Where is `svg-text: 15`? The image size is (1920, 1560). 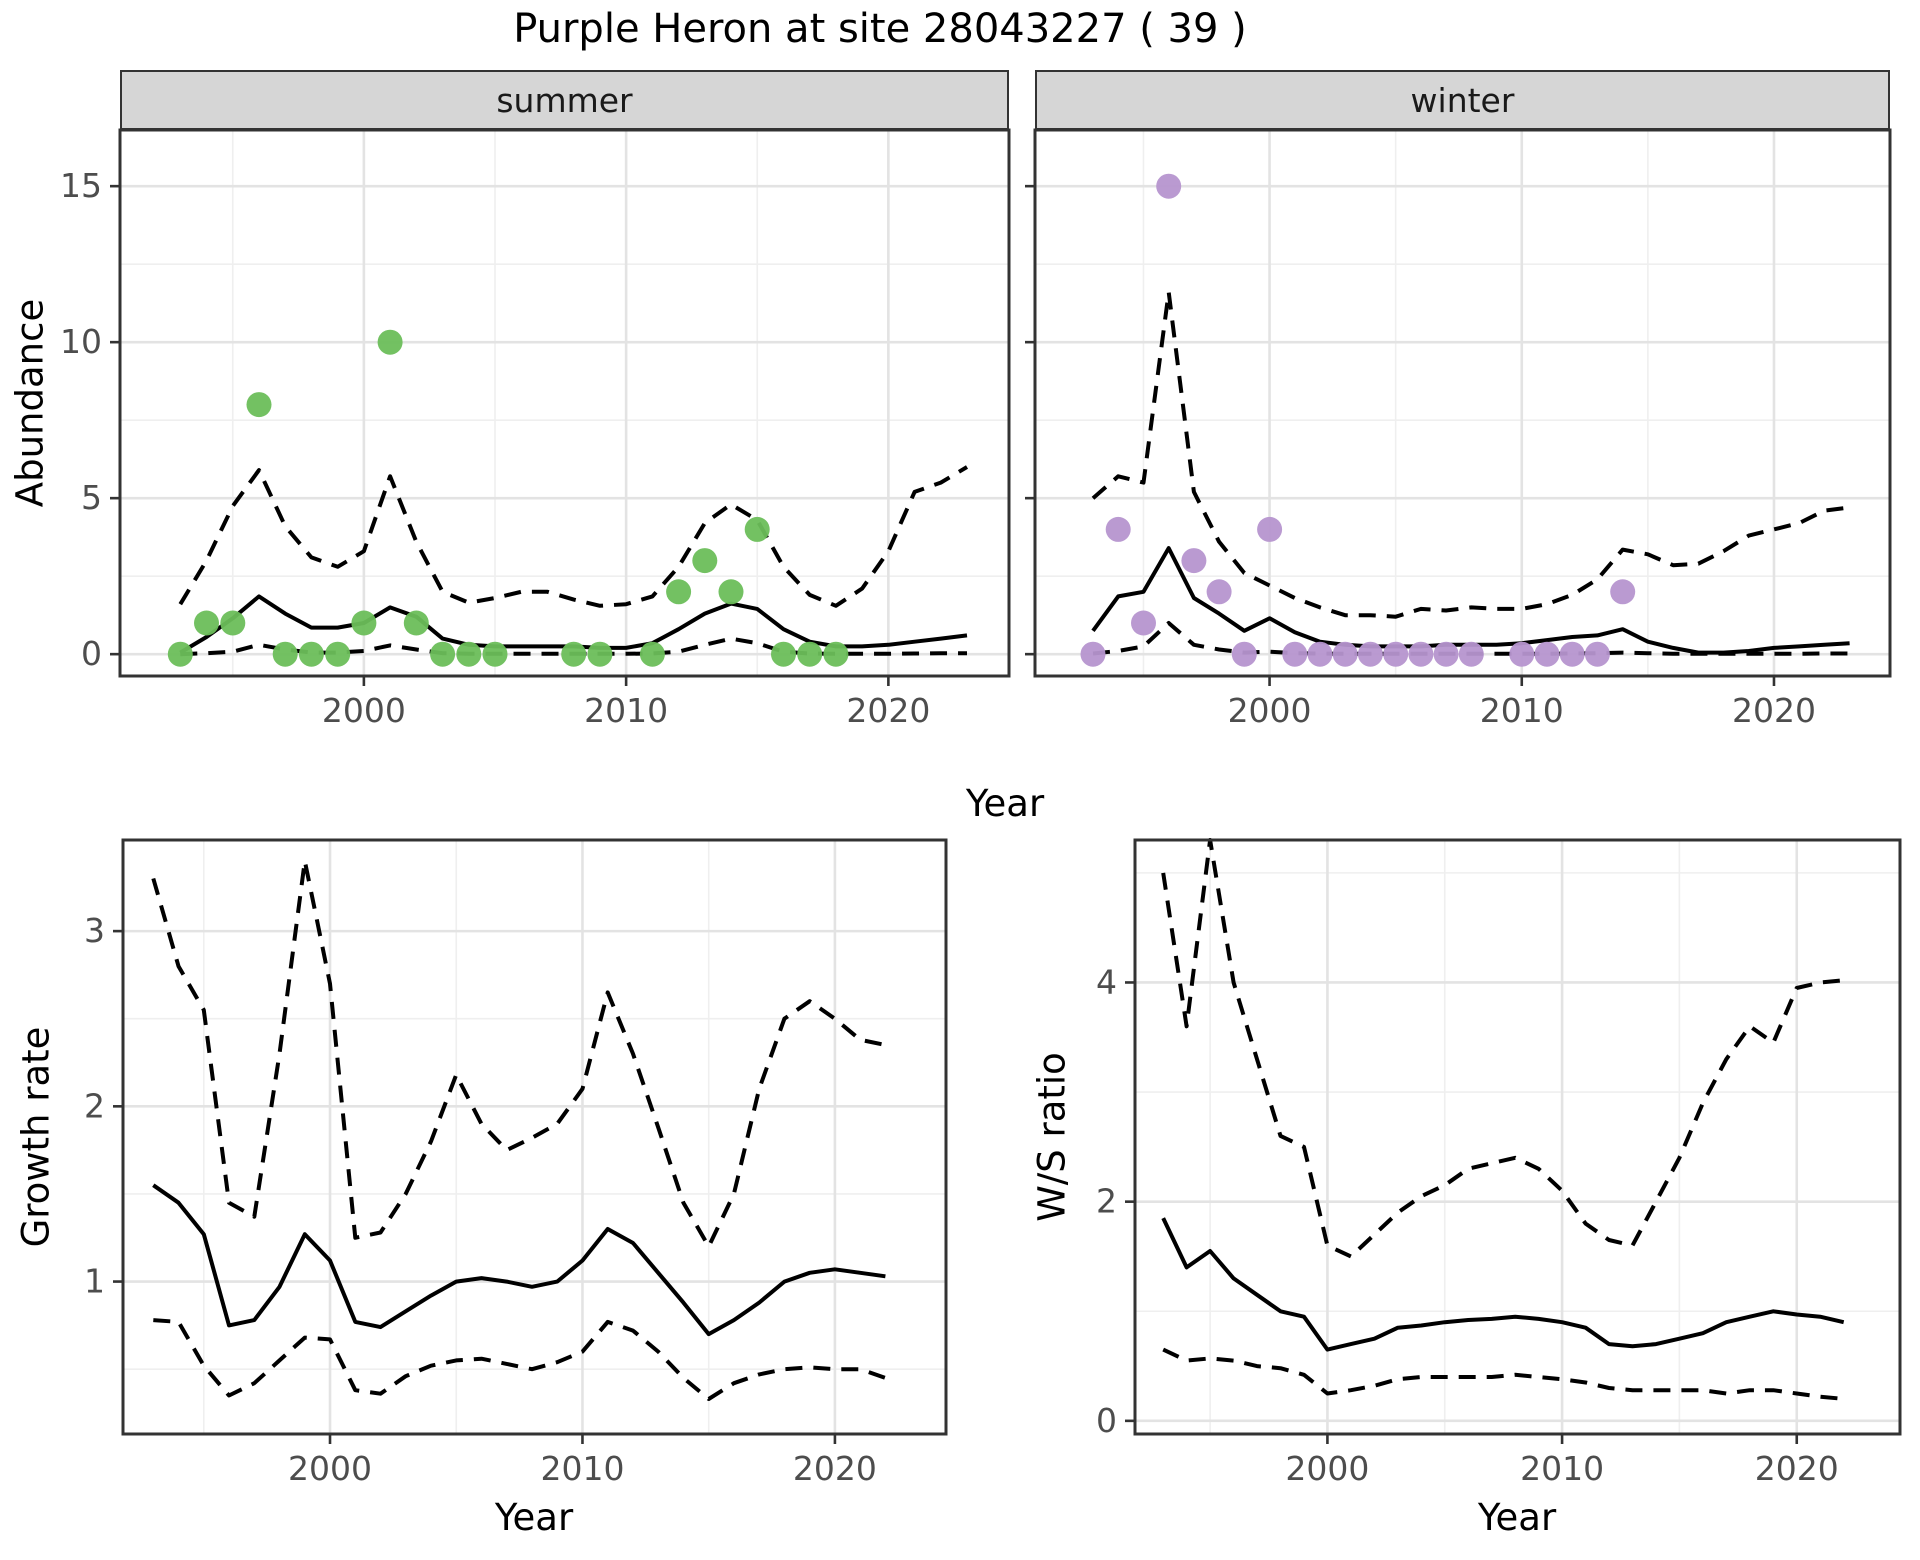
svg-text: 15 is located at coordinates (81, 185).